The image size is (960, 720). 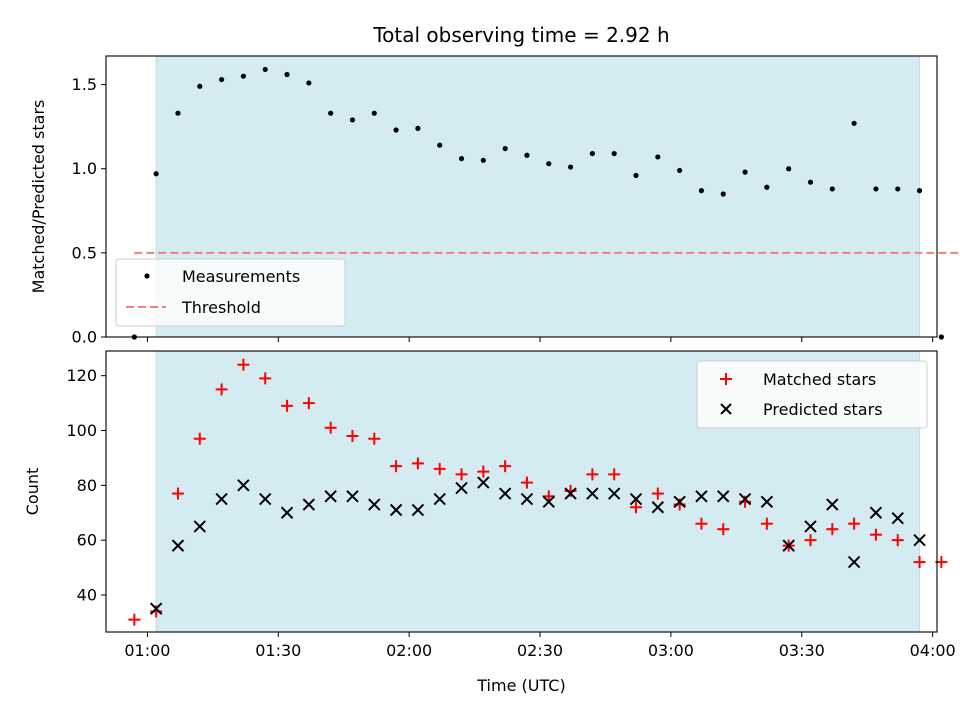 What do you see at coordinates (81, 375) in the screenshot?
I see `y-tick-label: 120` at bounding box center [81, 375].